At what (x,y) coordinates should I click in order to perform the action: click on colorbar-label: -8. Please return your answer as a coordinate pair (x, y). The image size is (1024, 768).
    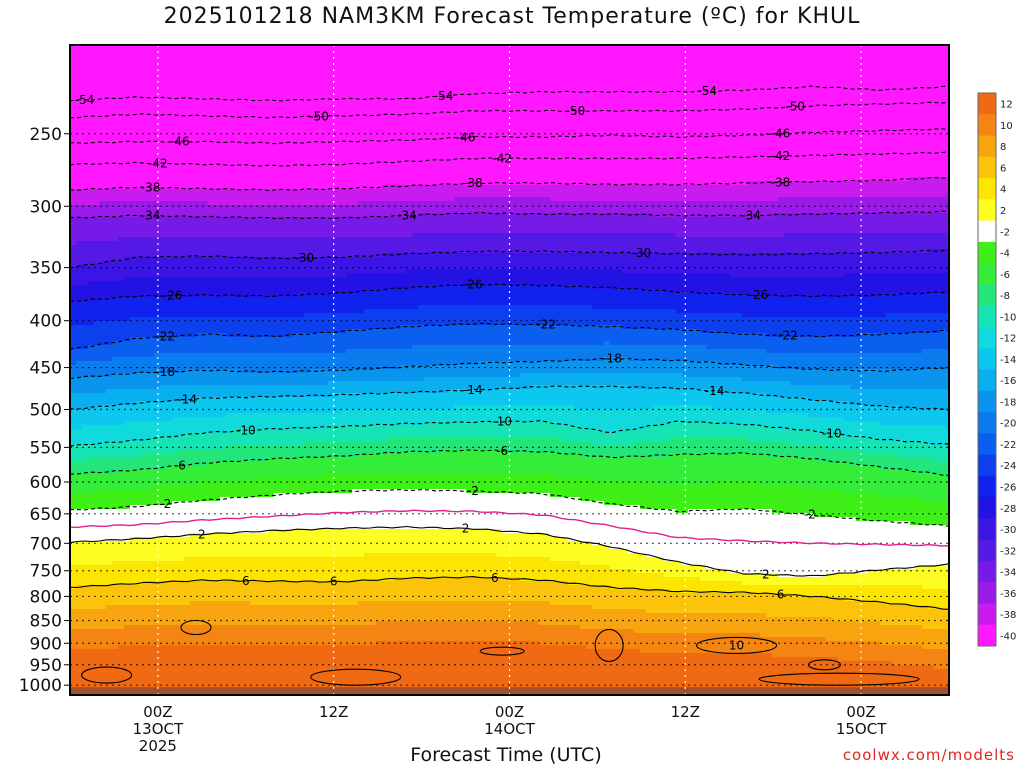
    Looking at the image, I should click on (1005, 296).